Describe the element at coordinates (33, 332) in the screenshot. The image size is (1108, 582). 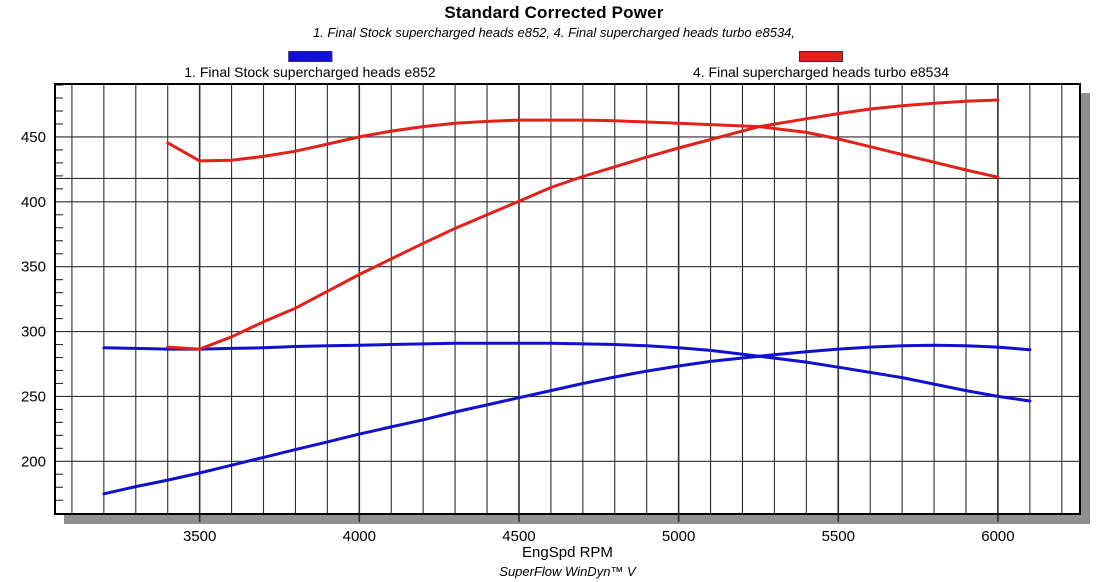
I see `svg-text: 300` at that location.